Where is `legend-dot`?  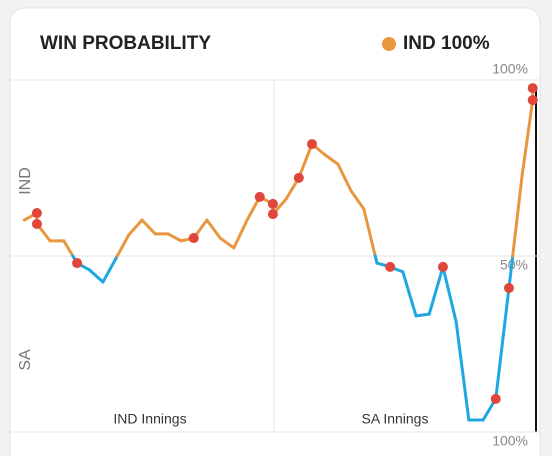
legend-dot is located at coordinates (389, 44).